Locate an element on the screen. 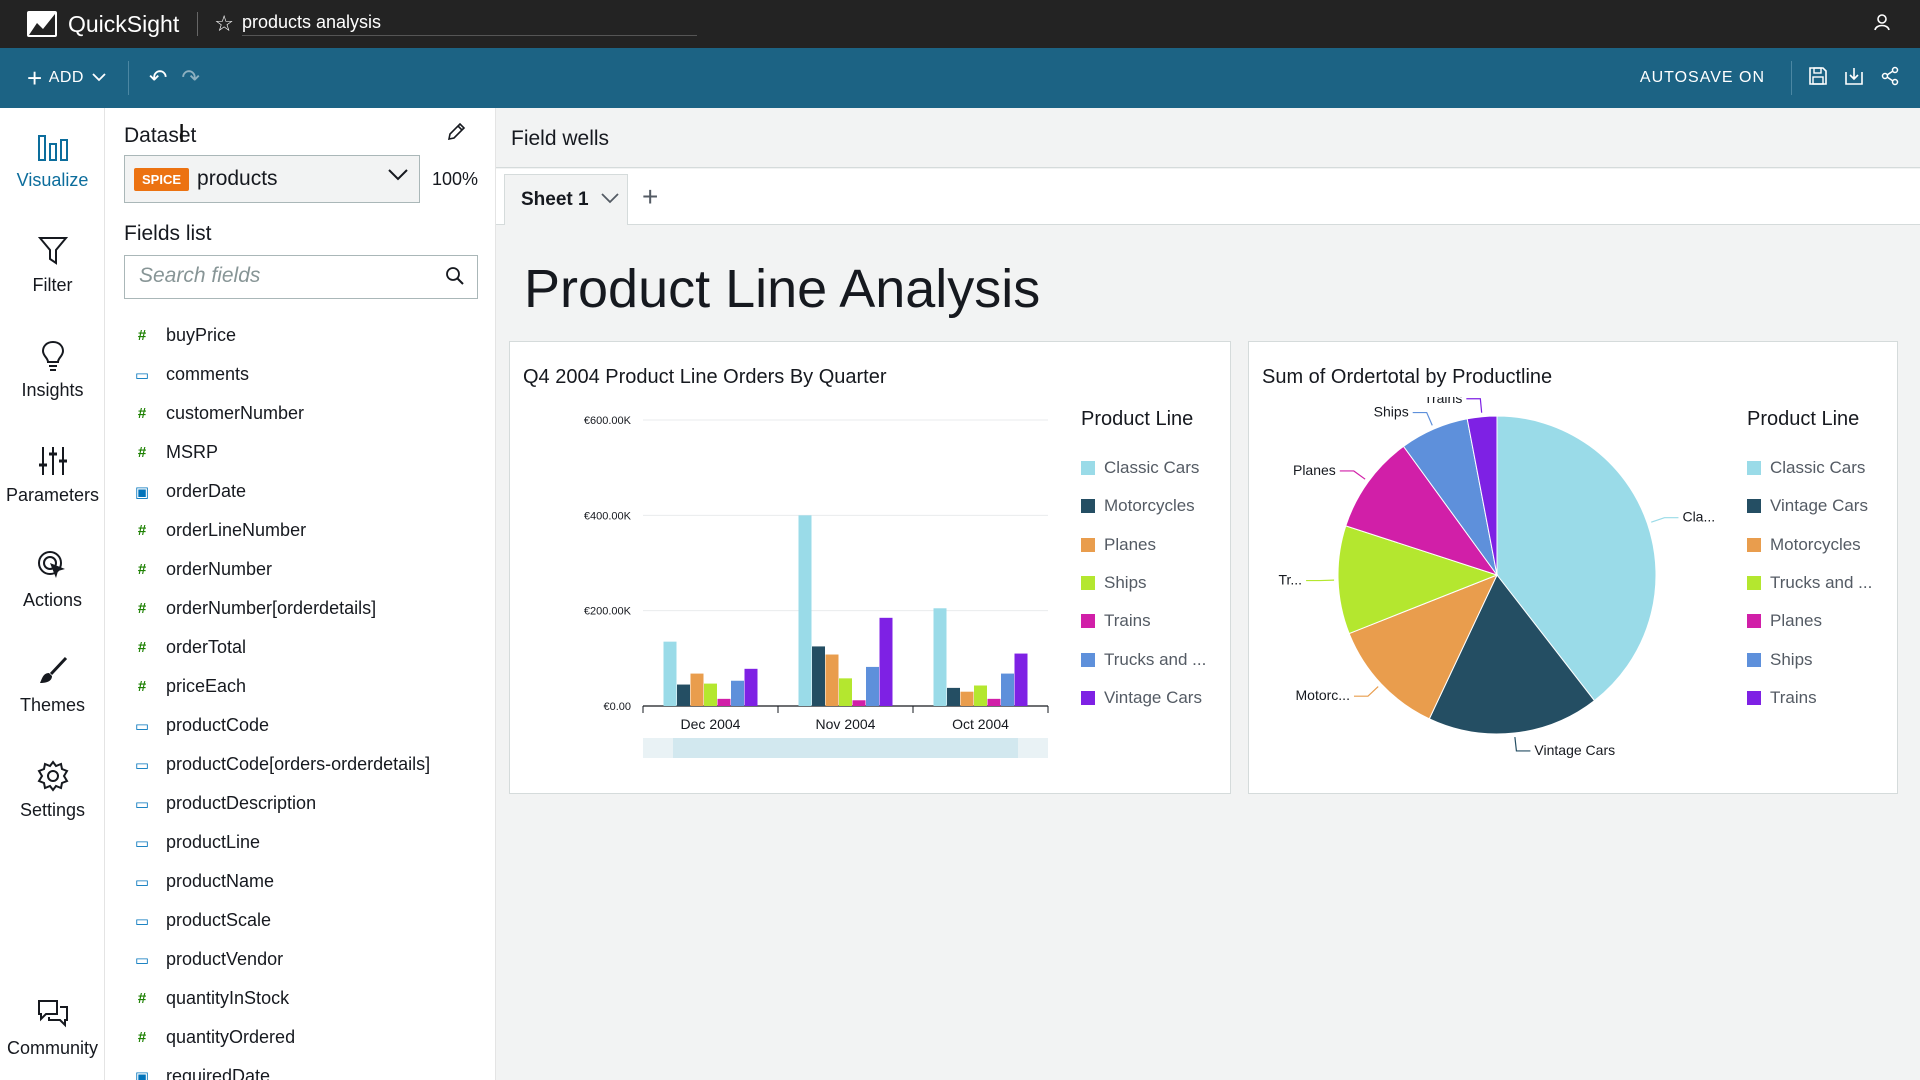 Image resolution: width=1920 pixels, height=1080 pixels. rail-item-visualize: Visualize is located at coordinates (52, 160).